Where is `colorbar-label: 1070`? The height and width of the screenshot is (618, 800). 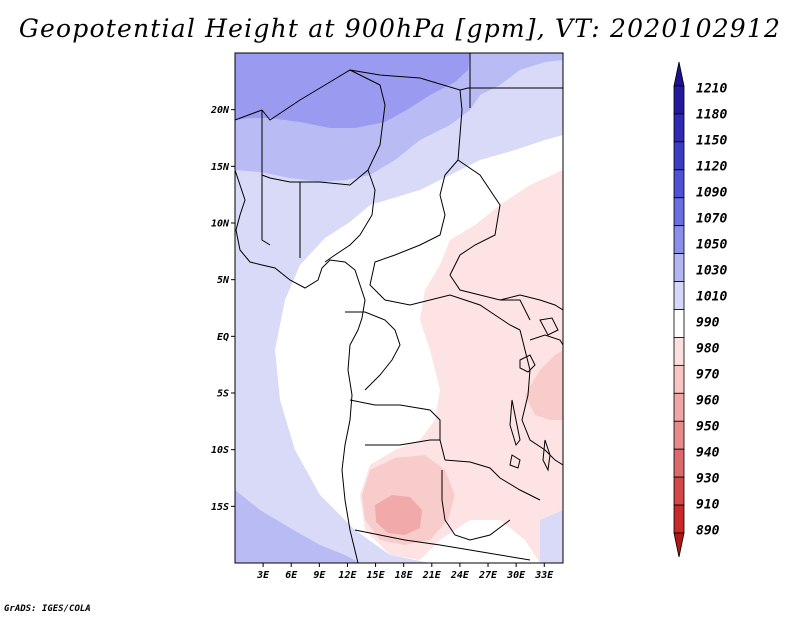 colorbar-label: 1070 is located at coordinates (711, 219).